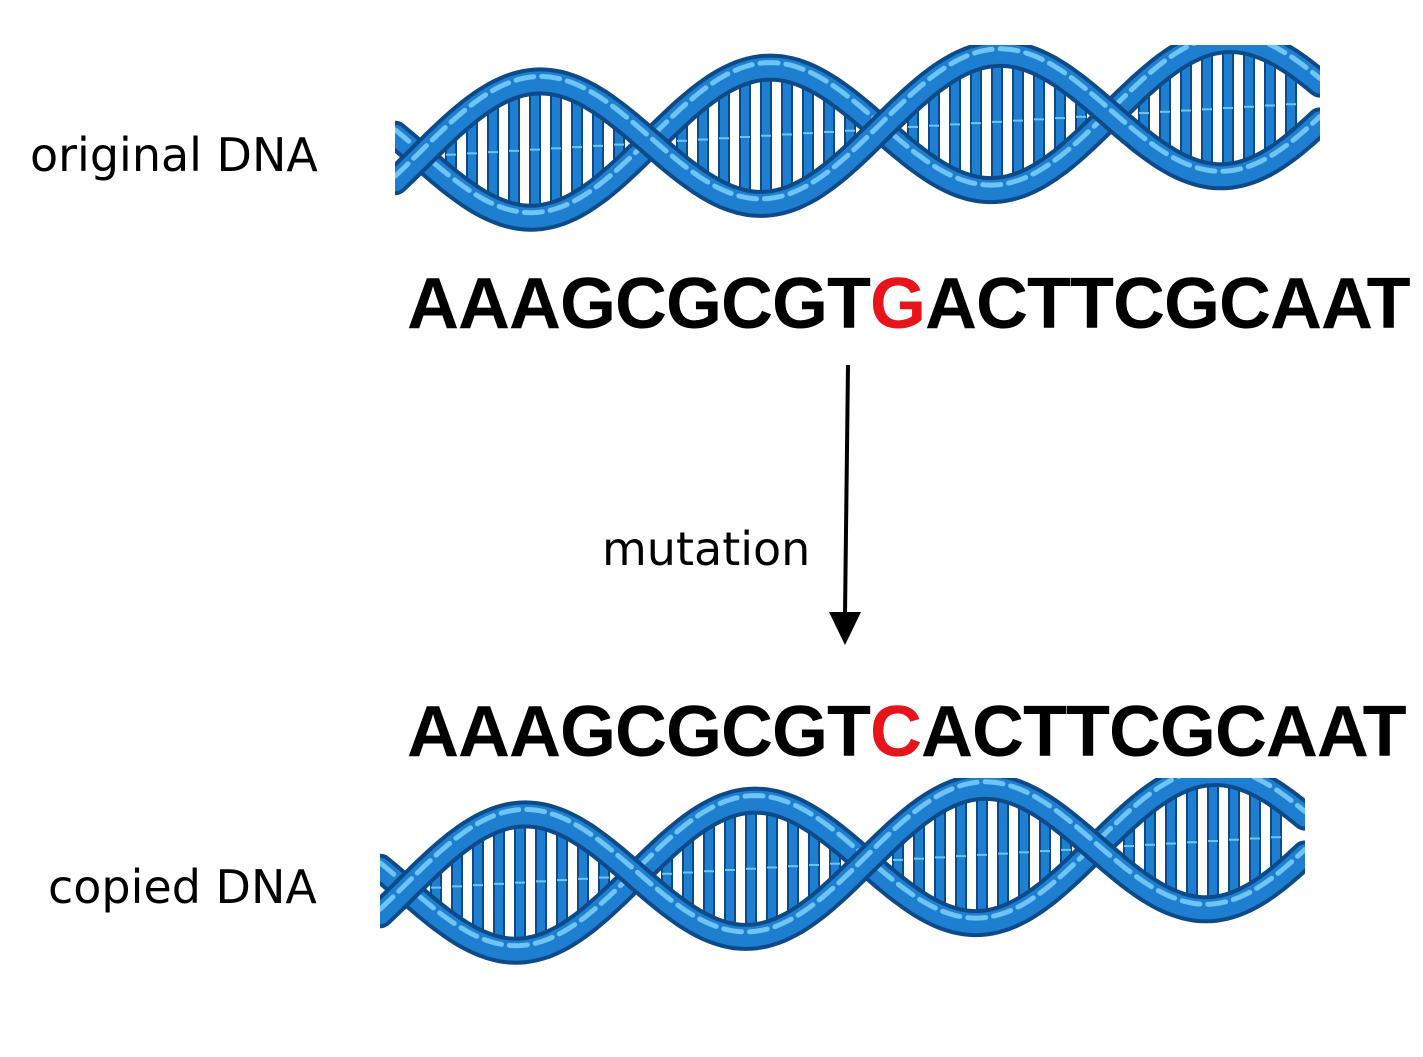 The width and height of the screenshot is (1423, 1057). I want to click on copied-mutated-base: C, so click(895, 732).